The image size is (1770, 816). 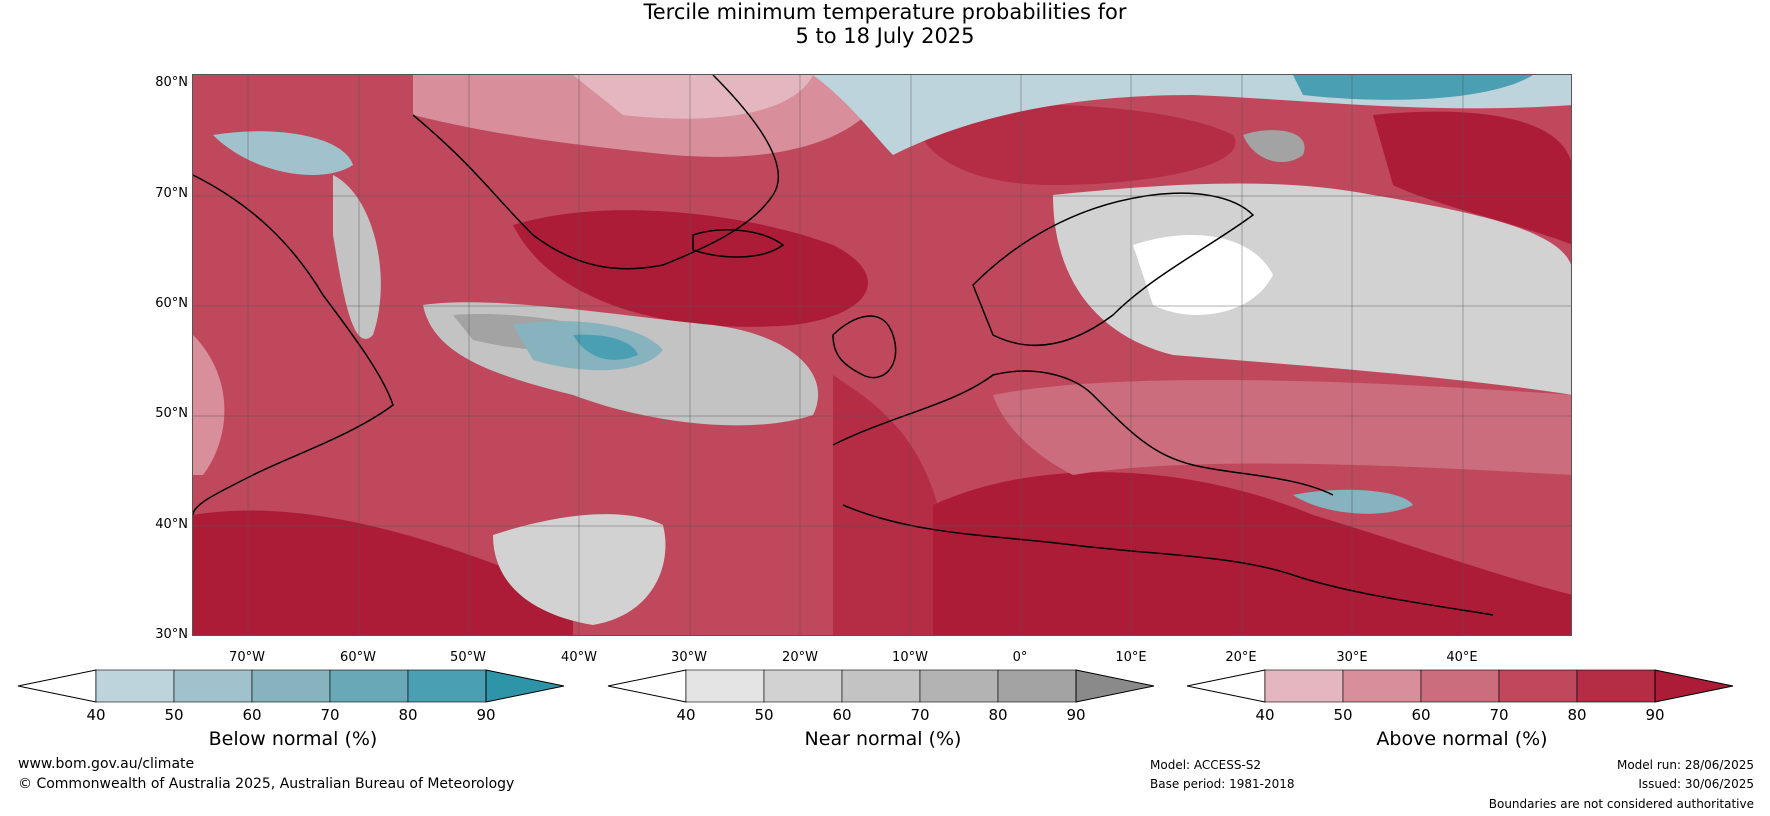 What do you see at coordinates (1131, 657) in the screenshot?
I see `lon-label-10e: 10°E` at bounding box center [1131, 657].